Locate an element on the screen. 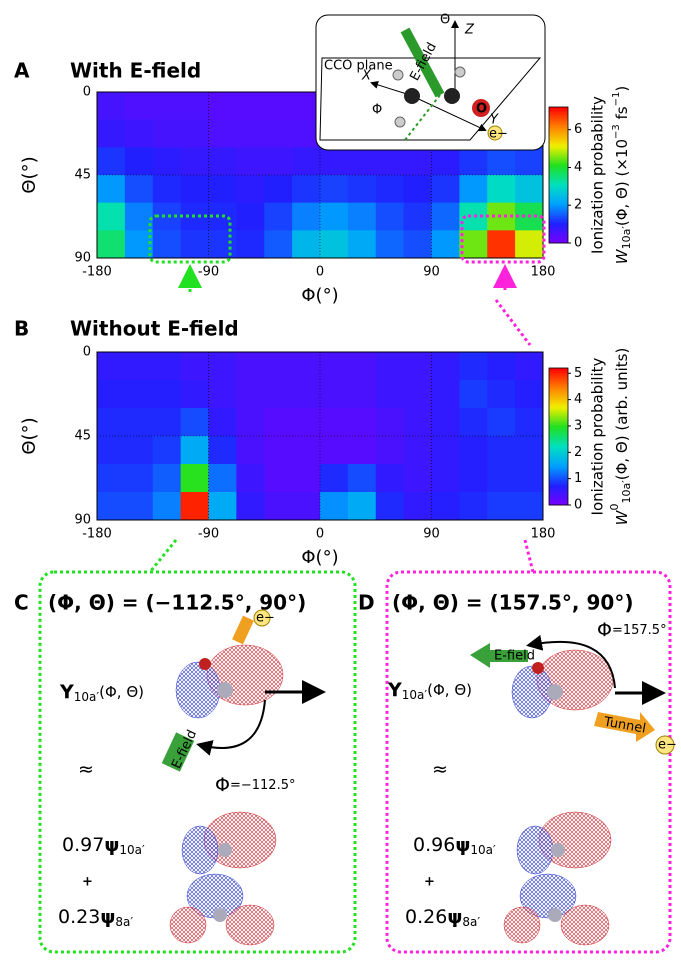  plane is located at coordinates (430, 99).